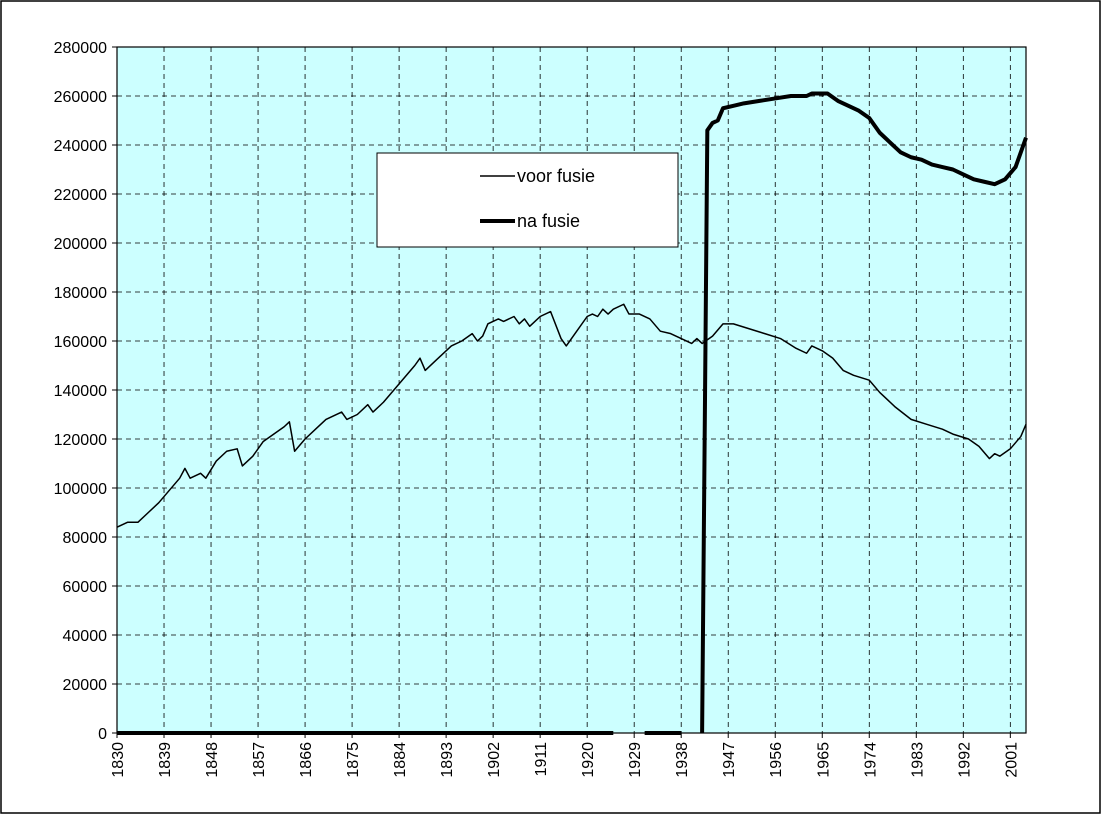 Image resolution: width=1101 pixels, height=814 pixels. I want to click on y-tick-label: 100000, so click(80, 489).